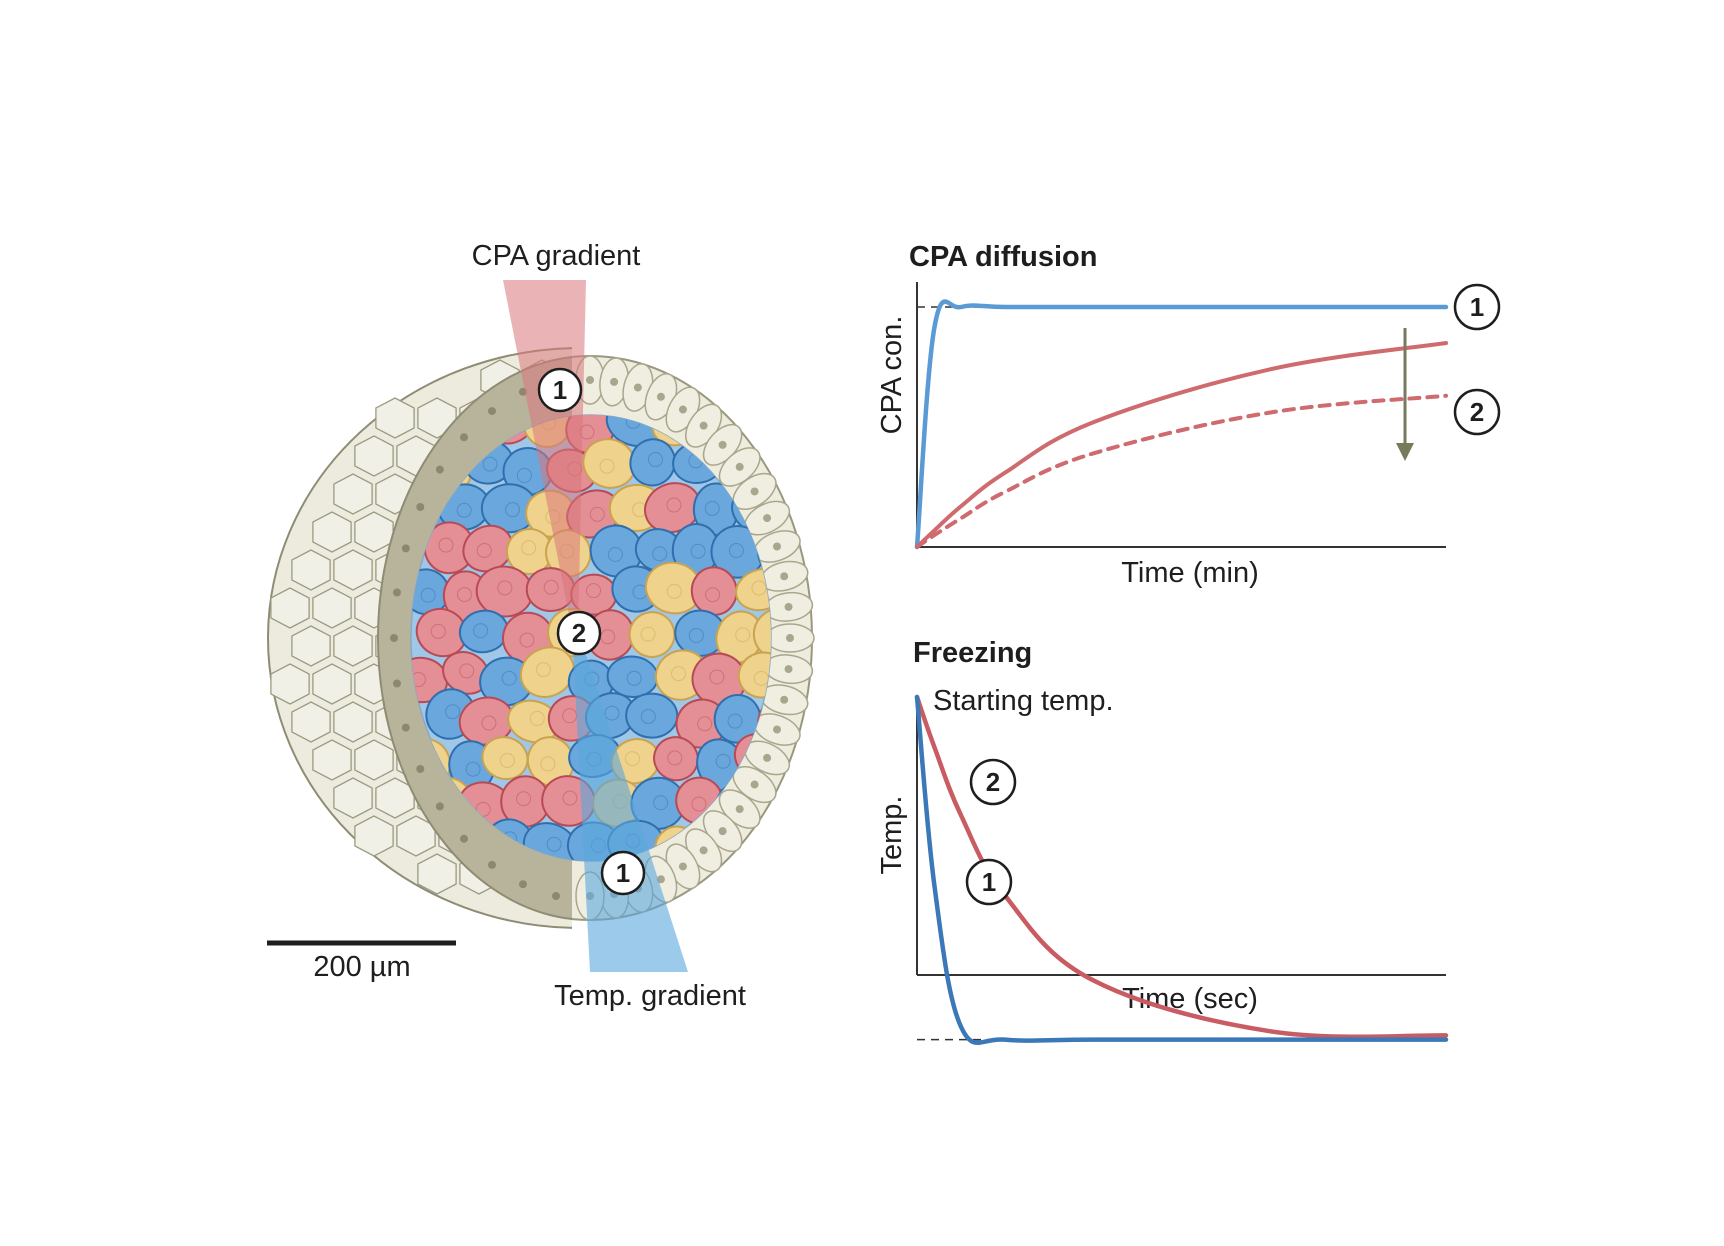  I want to click on series-marker-1: 1, so click(1477, 307).